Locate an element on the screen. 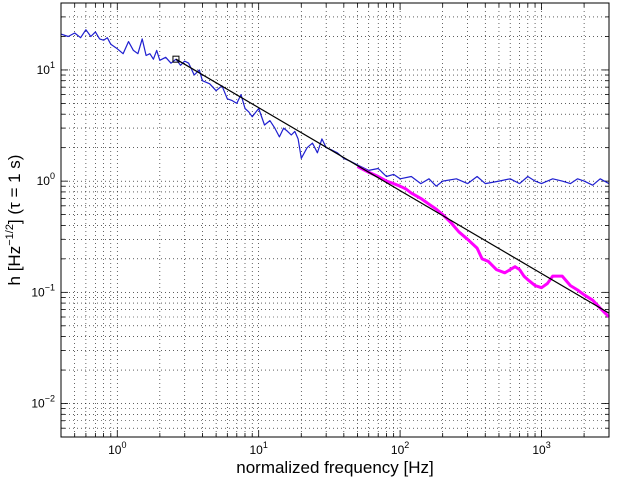 The height and width of the screenshot is (478, 622). y-tick-label: 10⁰ is located at coordinates (46, 179).